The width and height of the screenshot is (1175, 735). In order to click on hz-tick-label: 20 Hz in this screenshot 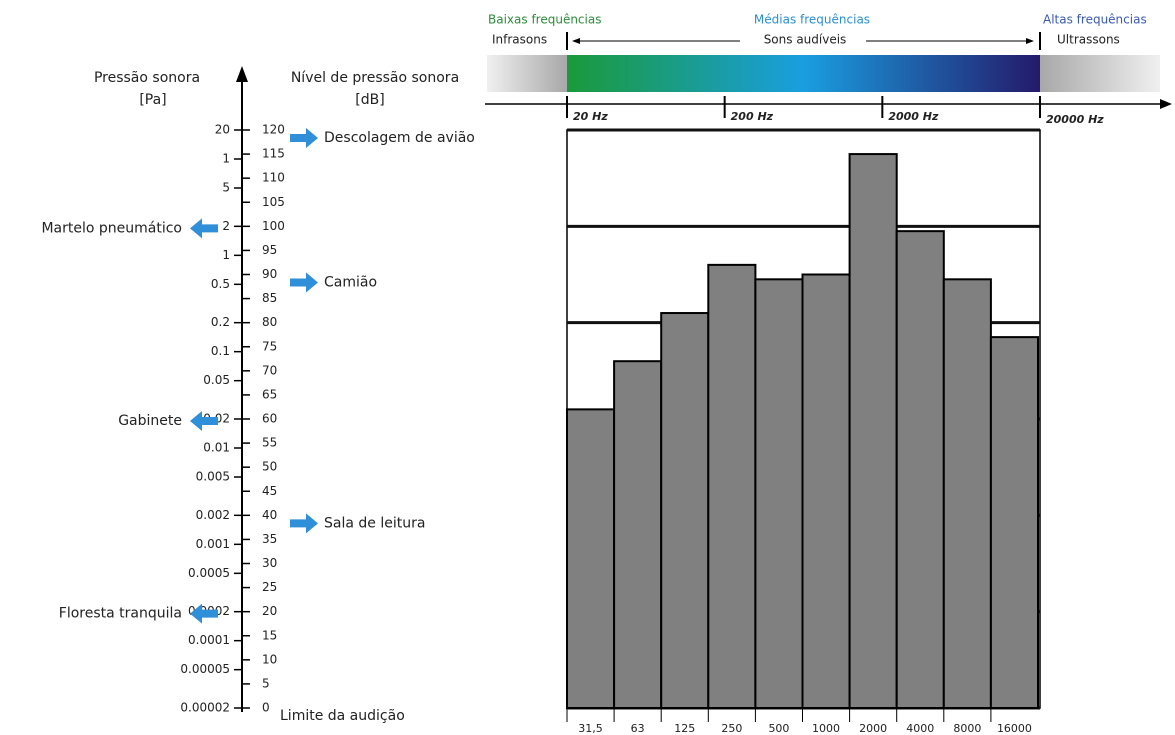, I will do `click(590, 116)`.